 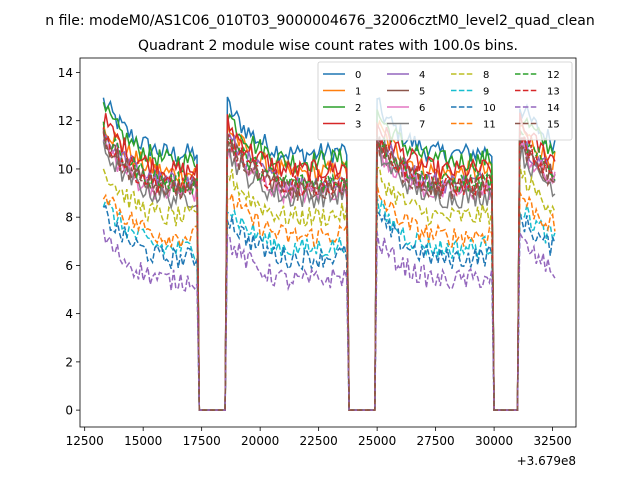 What do you see at coordinates (65, 169) in the screenshot?
I see `y-tick-label: 10` at bounding box center [65, 169].